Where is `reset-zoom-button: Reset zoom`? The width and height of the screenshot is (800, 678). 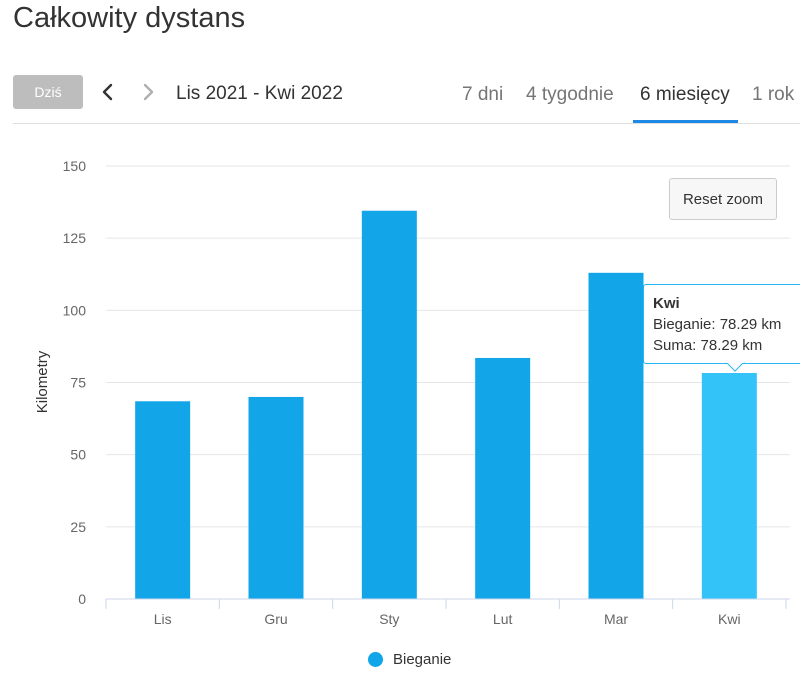
reset-zoom-button: Reset zoom is located at coordinates (723, 199).